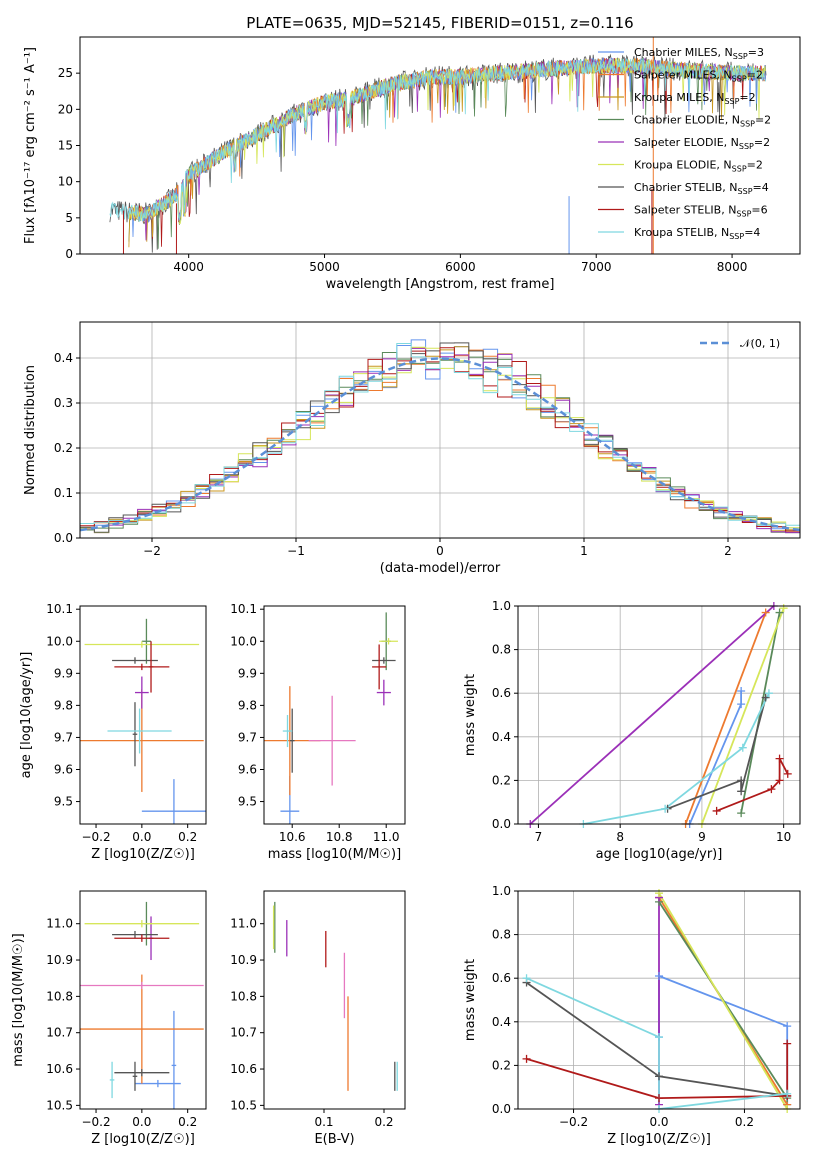  I want to click on y-tick-label: 10.8, so click(59, 996).